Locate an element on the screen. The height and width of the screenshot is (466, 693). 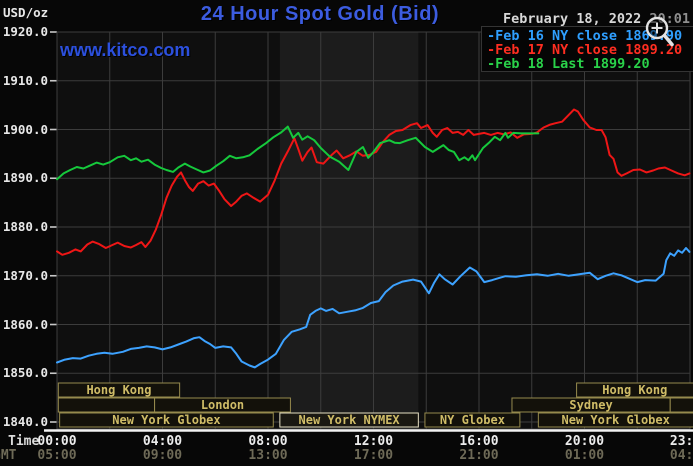
session-label: London is located at coordinates (222, 405).